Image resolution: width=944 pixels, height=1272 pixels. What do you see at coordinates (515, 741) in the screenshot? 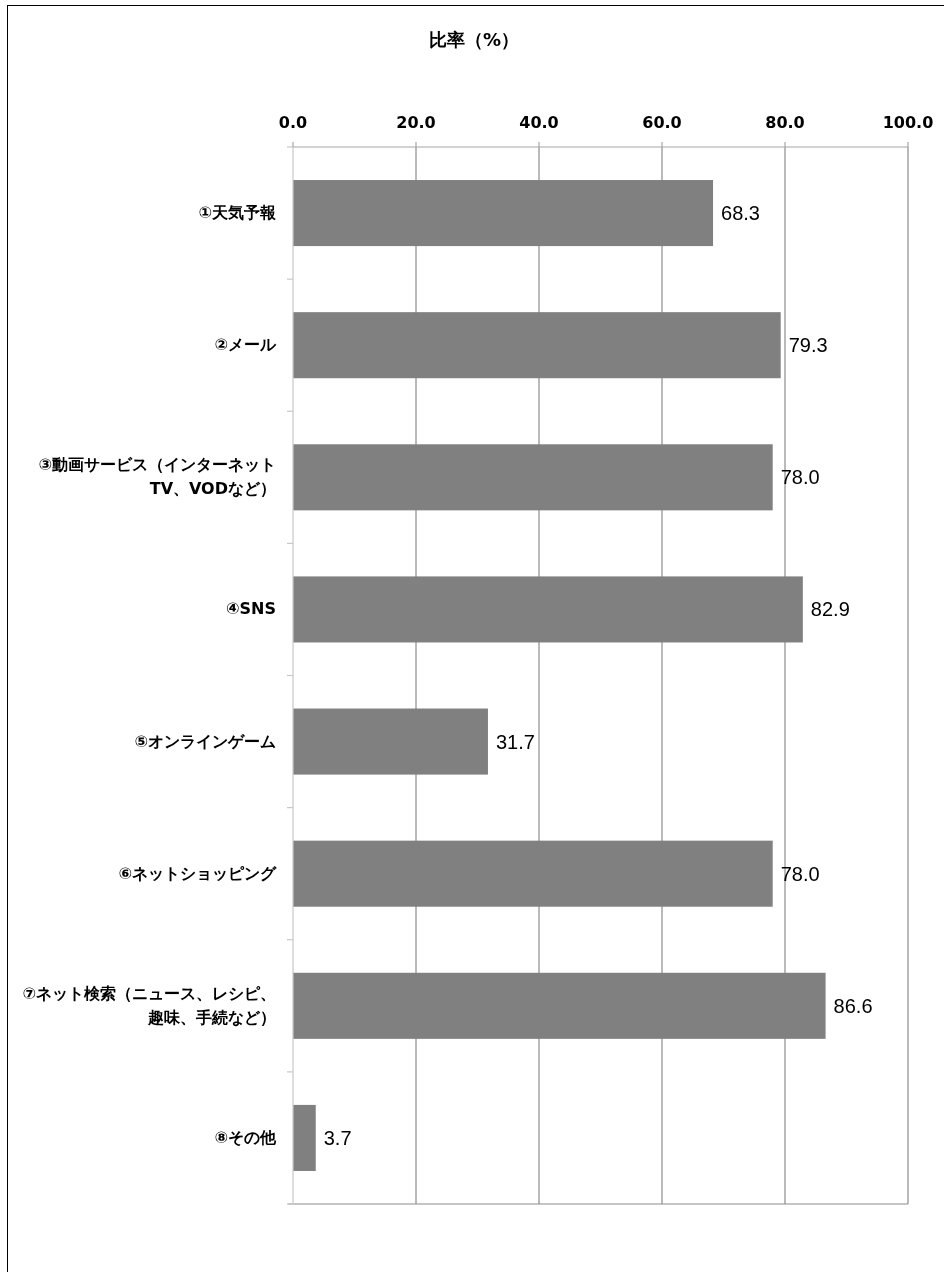
I see `data-label: 31.7` at bounding box center [515, 741].